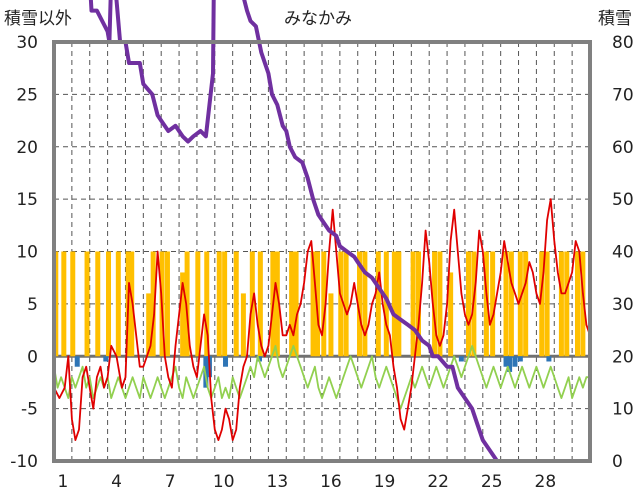 This screenshot has width=636, height=501. What do you see at coordinates (170, 482) in the screenshot?
I see `x-tick-label: 7` at bounding box center [170, 482].